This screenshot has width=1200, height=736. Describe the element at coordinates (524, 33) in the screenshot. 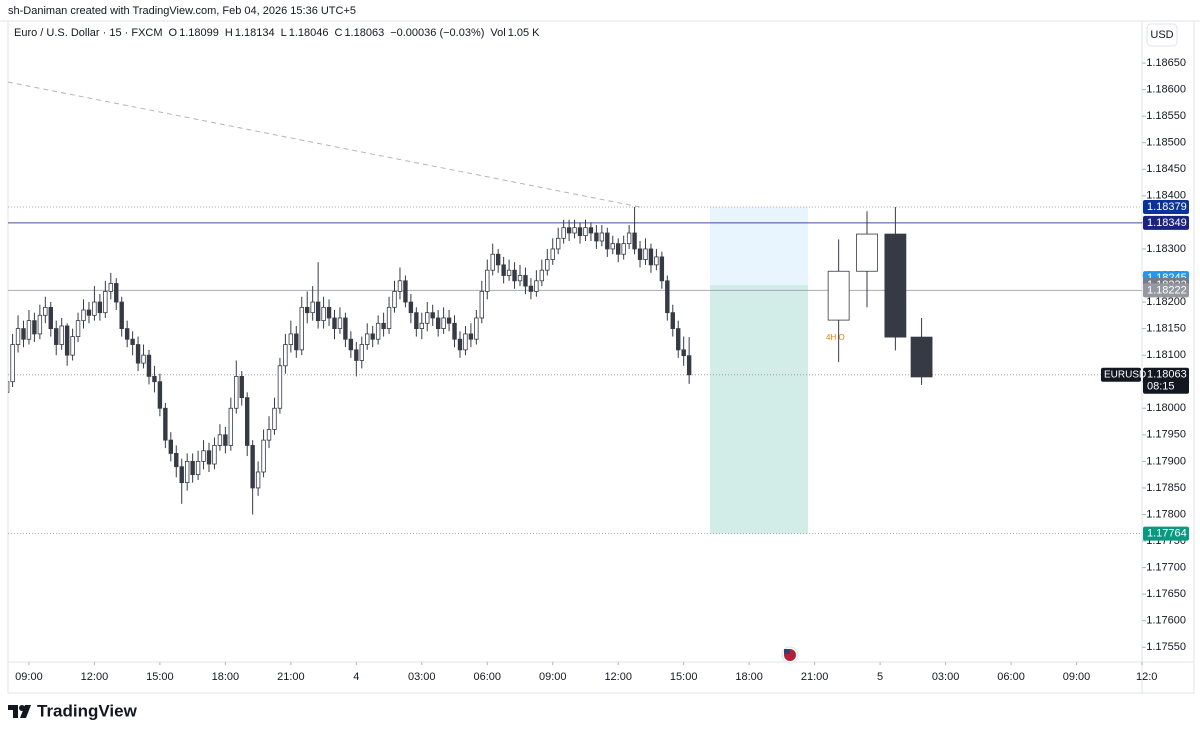

I see `legend-volume: 1.05 K` at that location.